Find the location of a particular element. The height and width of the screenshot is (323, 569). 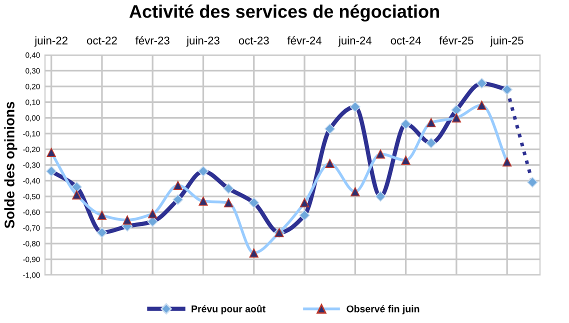

x-tick-label: juin-24 is located at coordinates (355, 41).